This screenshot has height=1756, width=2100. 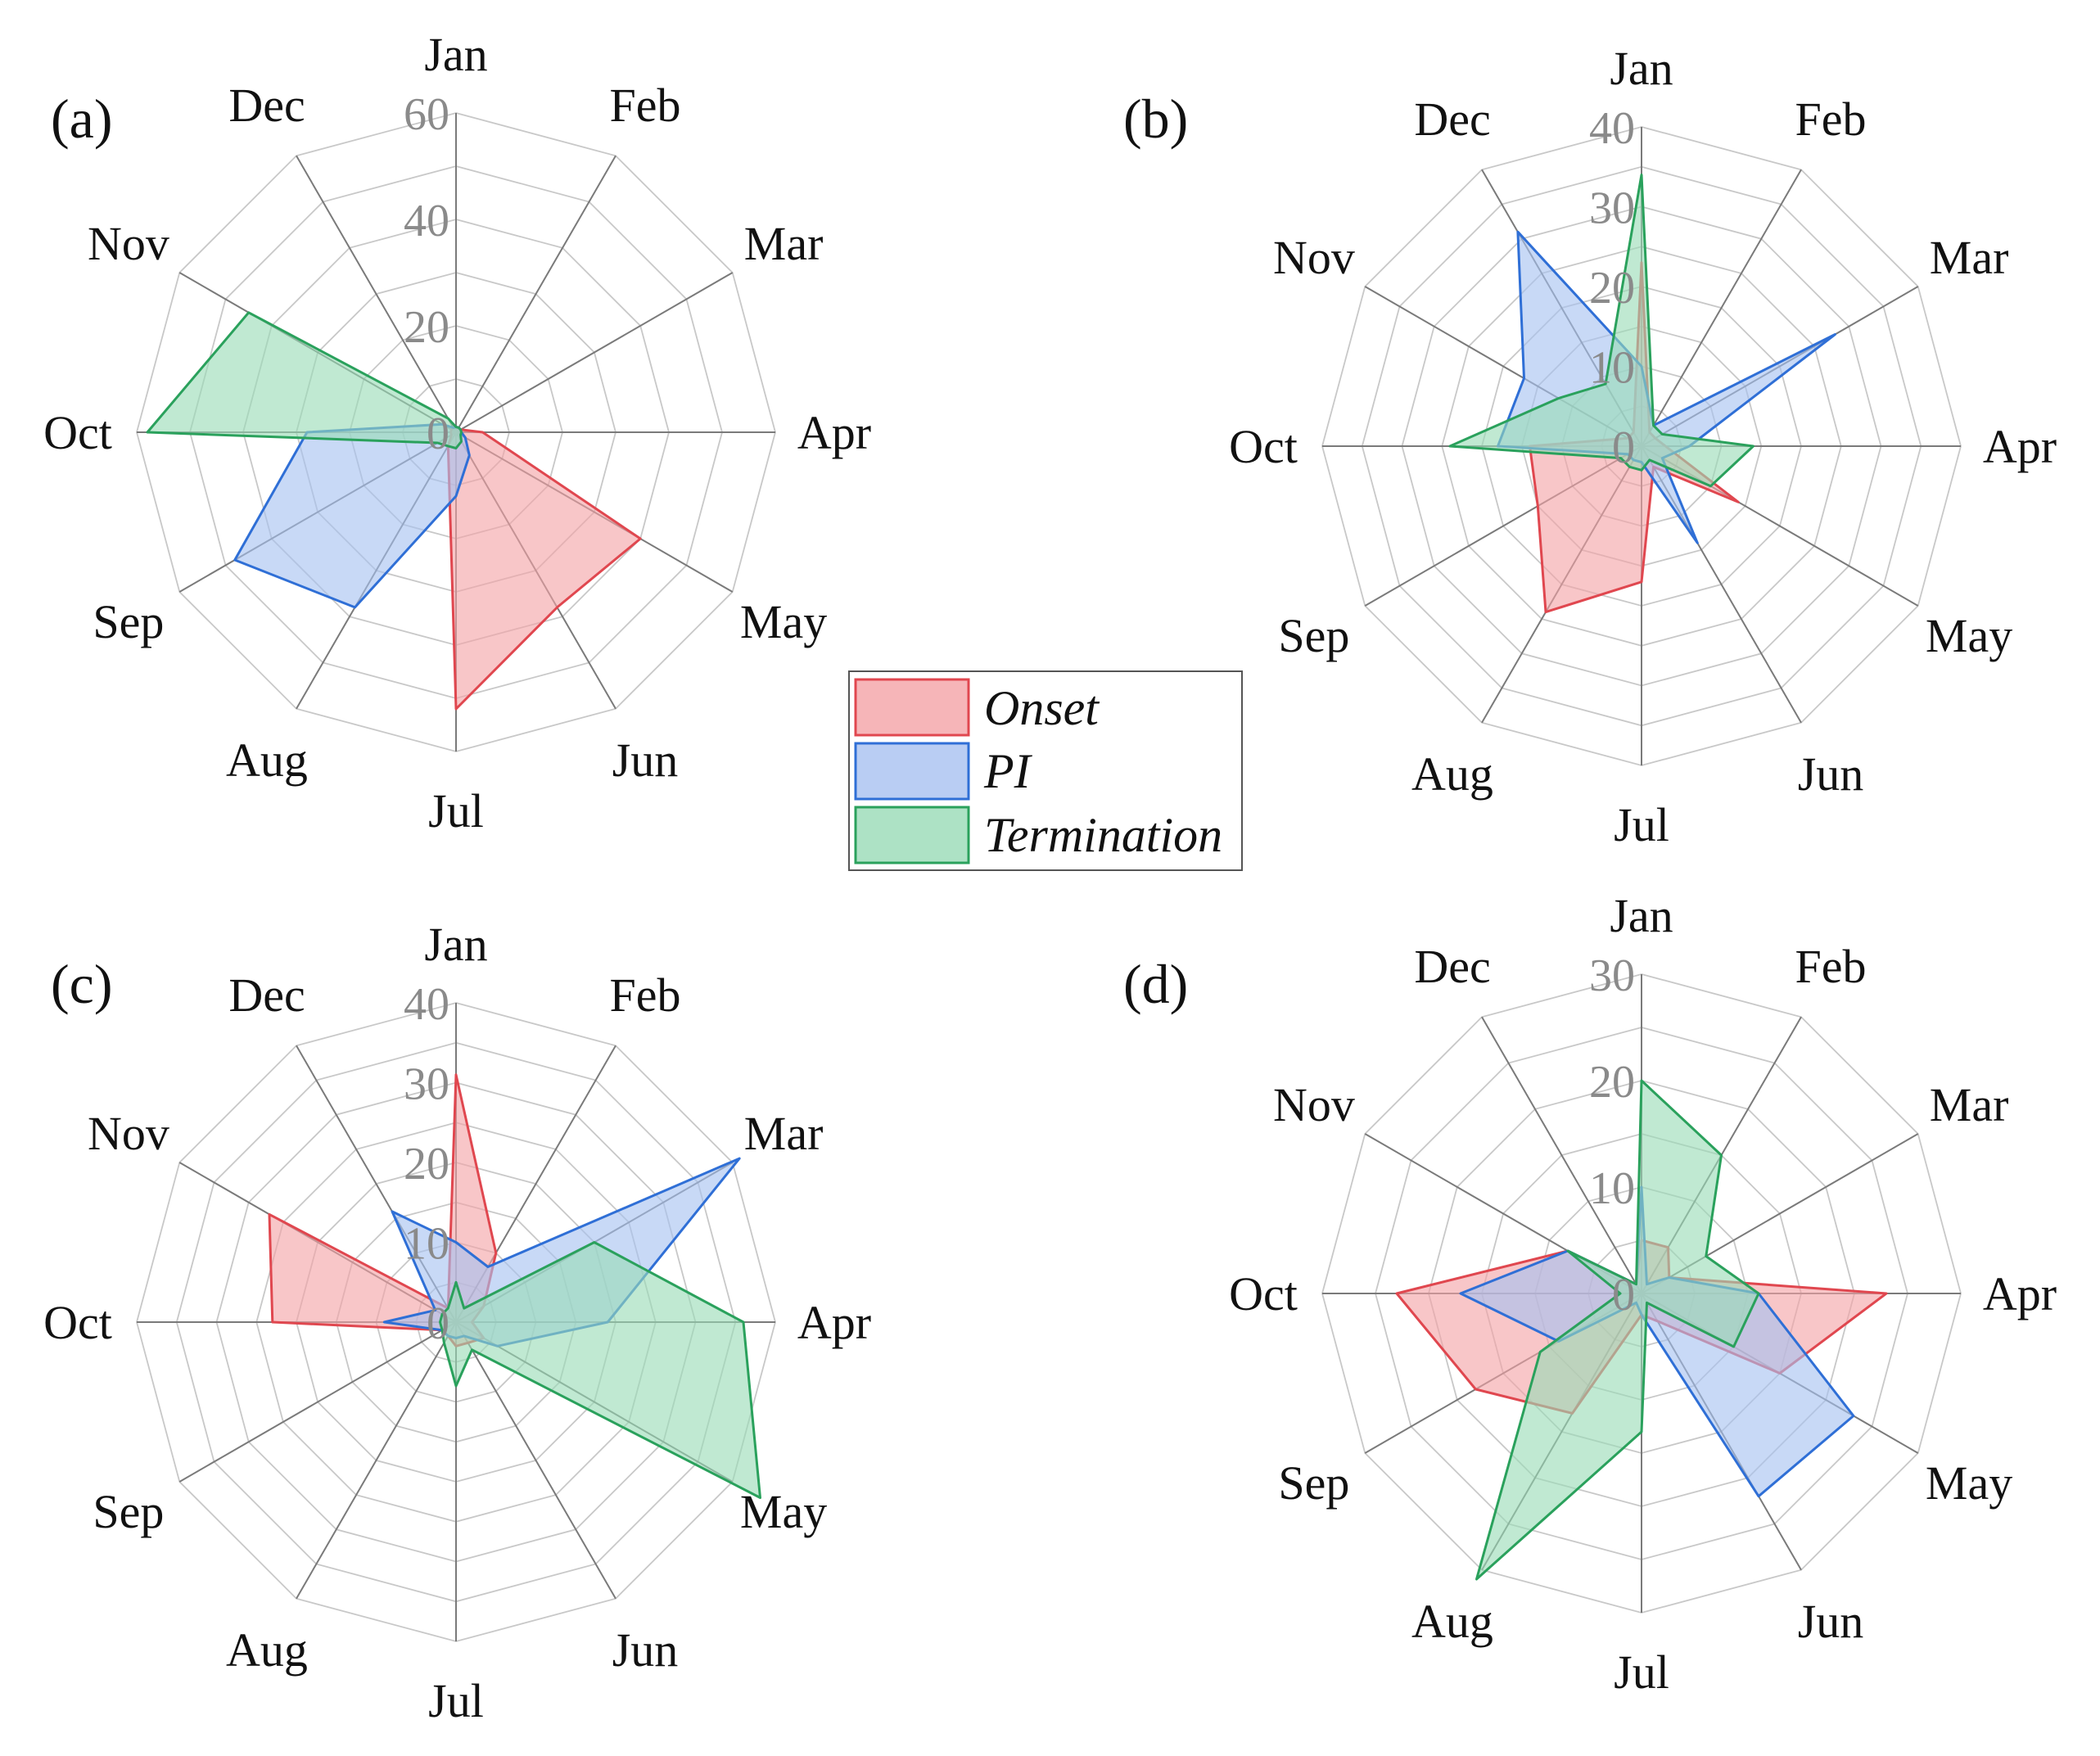 What do you see at coordinates (1103, 835) in the screenshot?
I see `legend-label-termination: Termination` at bounding box center [1103, 835].